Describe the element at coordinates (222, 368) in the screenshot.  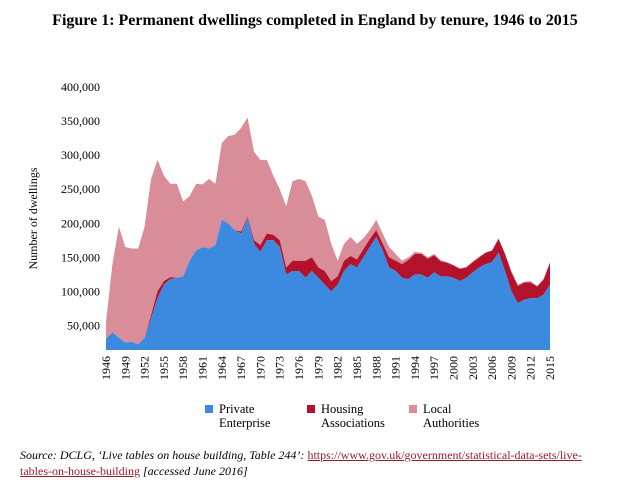
I see `x-tick-label: 1964` at that location.